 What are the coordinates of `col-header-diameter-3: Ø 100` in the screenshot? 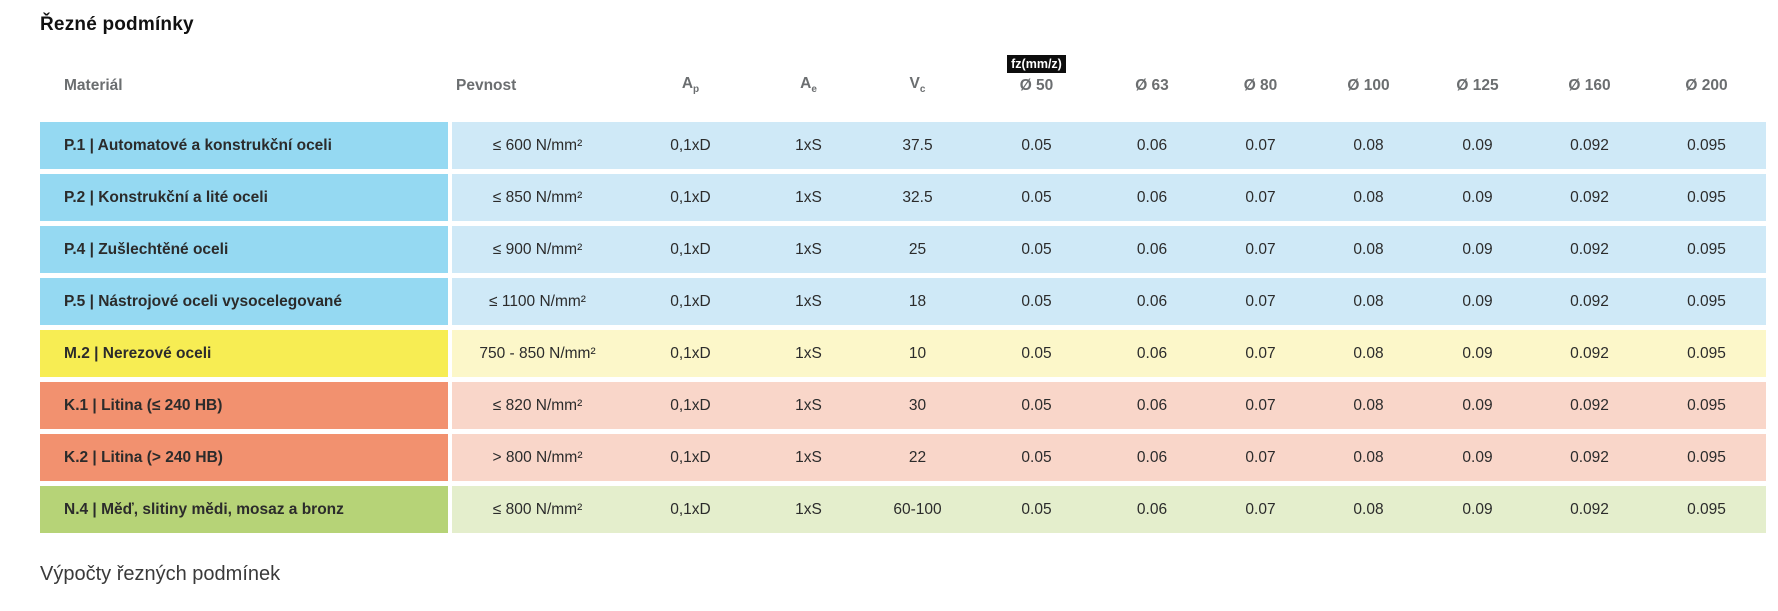 It's located at (1368, 89).